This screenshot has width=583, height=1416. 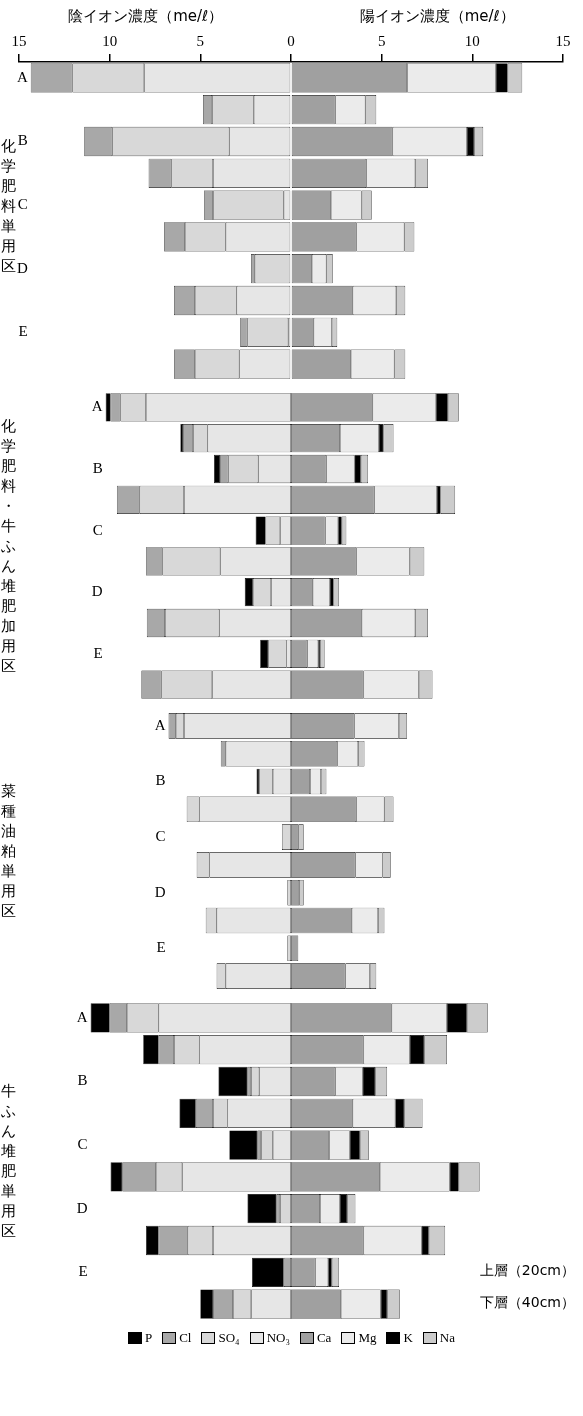 What do you see at coordinates (148, 1338) in the screenshot?
I see `legend-label: P` at bounding box center [148, 1338].